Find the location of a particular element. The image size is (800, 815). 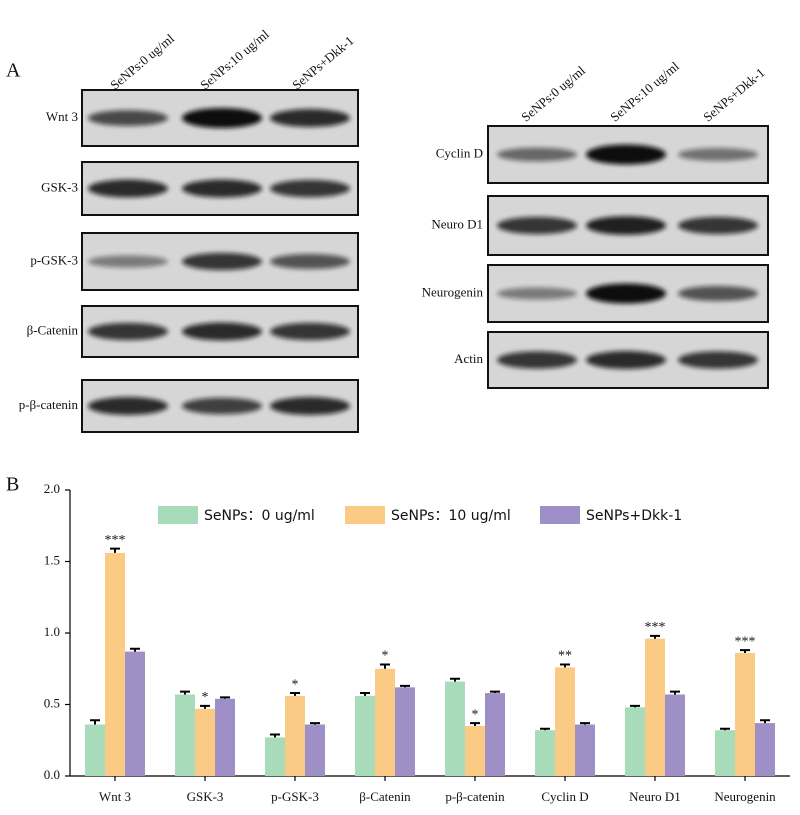

x-tick-label: β-Catenin is located at coordinates (385, 796).